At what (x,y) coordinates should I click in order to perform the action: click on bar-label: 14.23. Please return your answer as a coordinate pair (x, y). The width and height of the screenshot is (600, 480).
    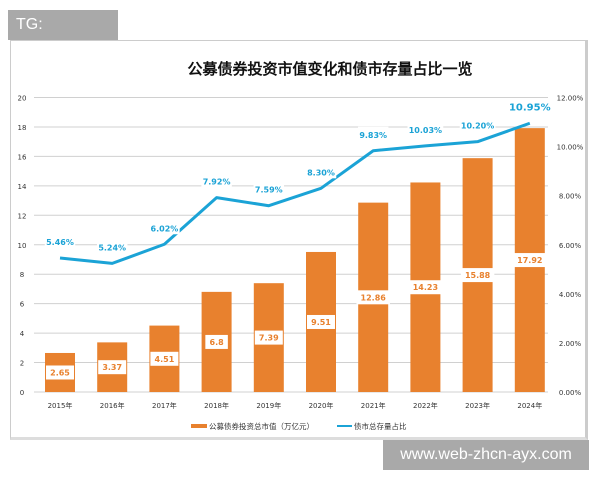
    Looking at the image, I should click on (425, 287).